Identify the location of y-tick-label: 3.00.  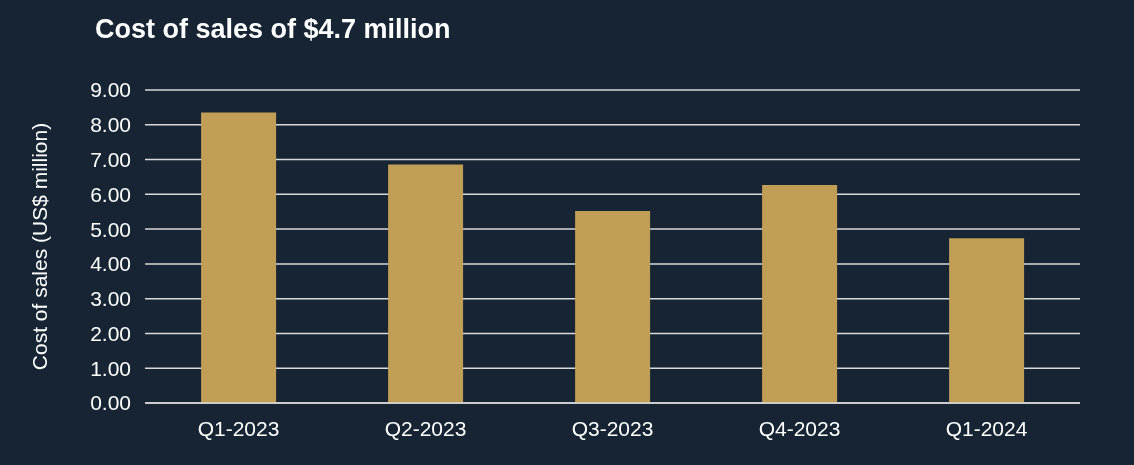
(110, 299).